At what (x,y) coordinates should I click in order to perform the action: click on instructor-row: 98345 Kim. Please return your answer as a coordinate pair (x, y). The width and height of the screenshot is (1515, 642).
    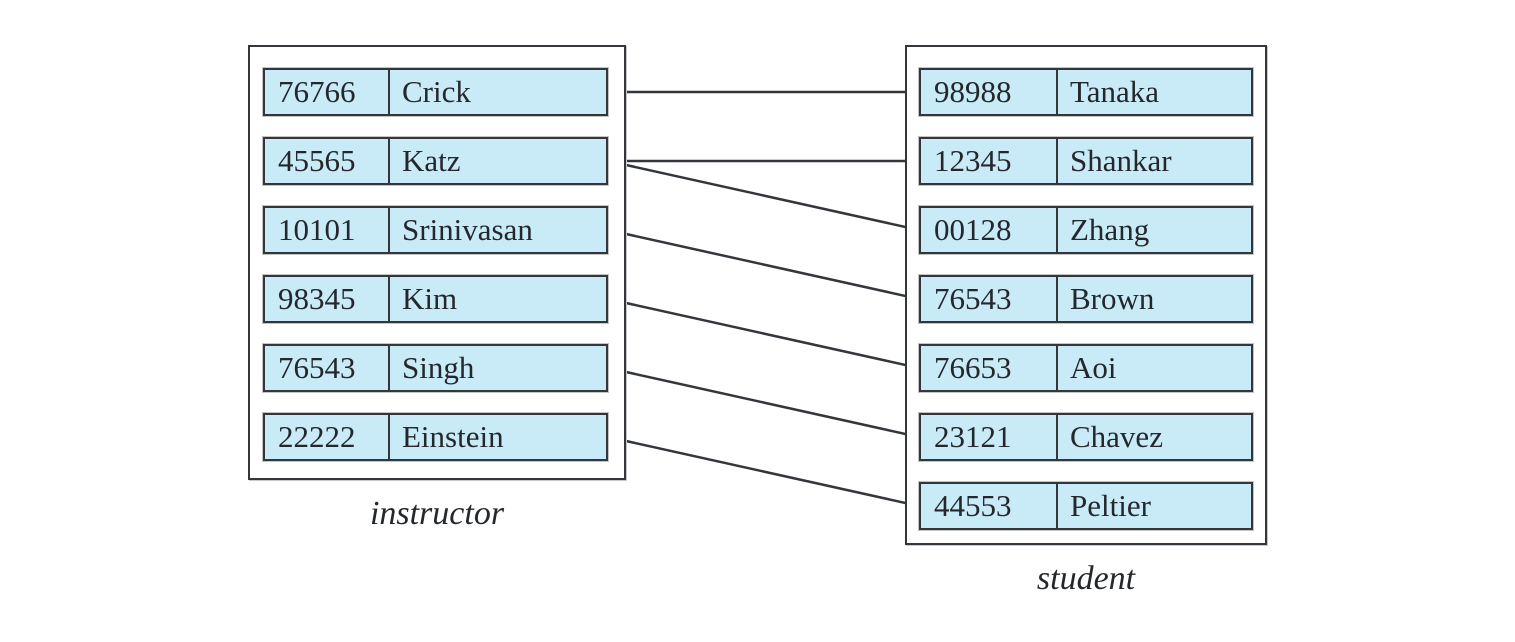
    Looking at the image, I should click on (435, 299).